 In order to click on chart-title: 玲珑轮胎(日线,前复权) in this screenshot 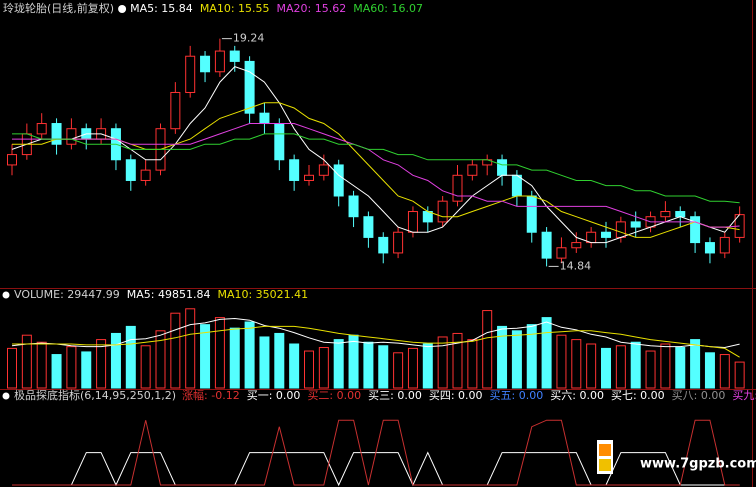, I will do `click(58, 8)`.